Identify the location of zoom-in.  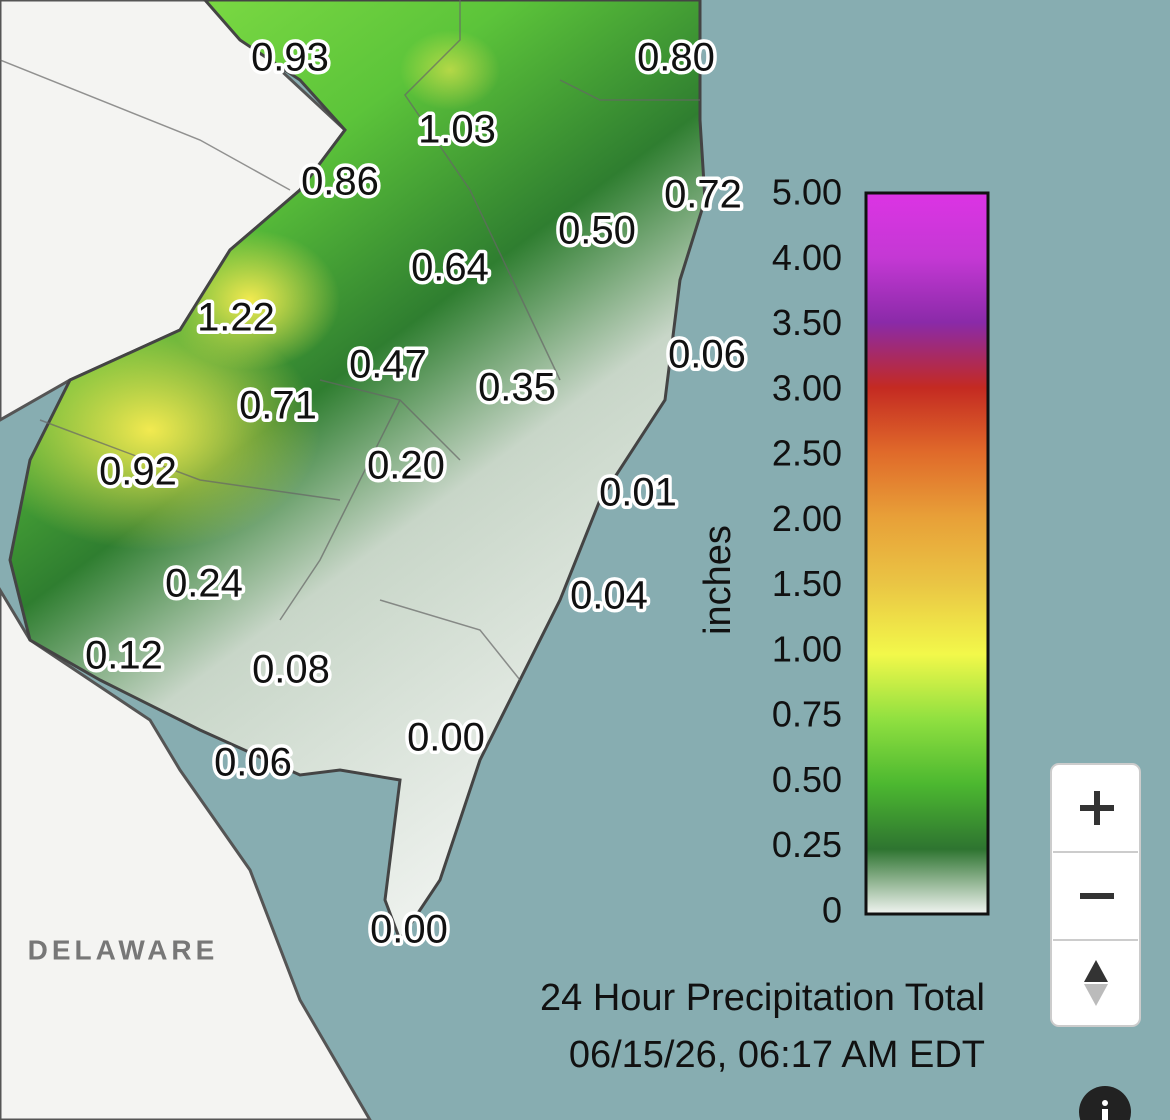
(1095, 808).